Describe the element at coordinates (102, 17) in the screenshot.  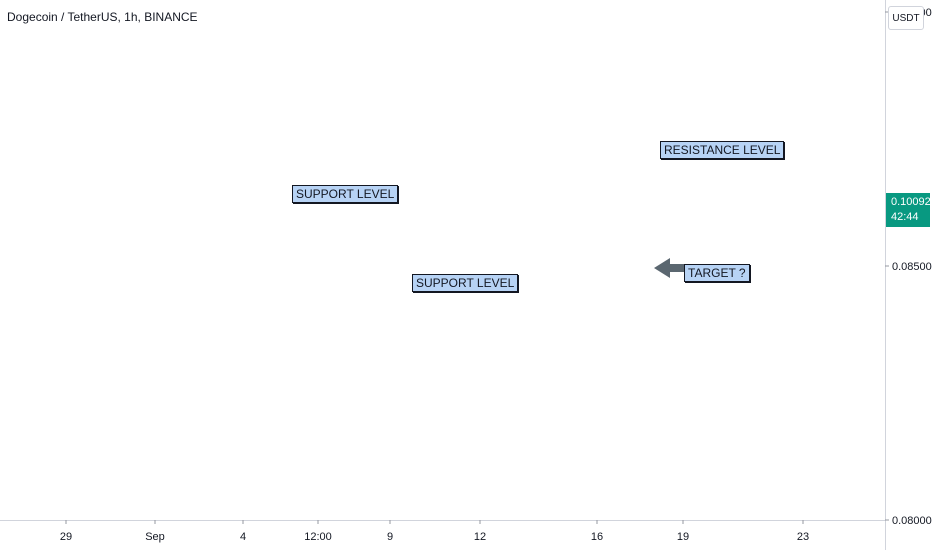
I see `chart-title: Dogecoin / TetherUS, 1h, BINANCE` at that location.